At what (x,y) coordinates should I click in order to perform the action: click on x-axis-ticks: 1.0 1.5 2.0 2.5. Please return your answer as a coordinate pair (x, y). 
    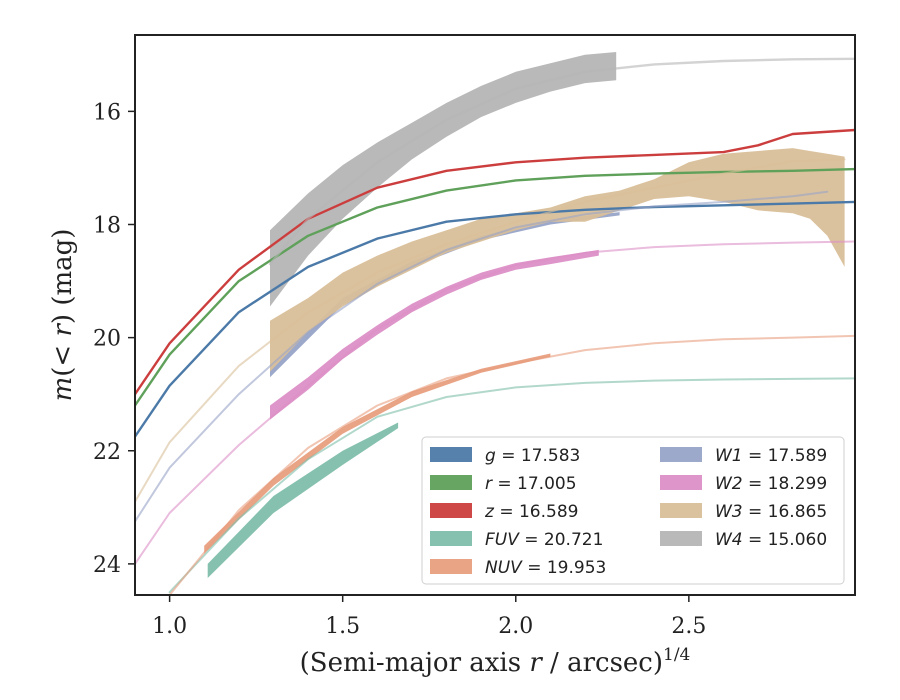
    Looking at the image, I should click on (429, 617).